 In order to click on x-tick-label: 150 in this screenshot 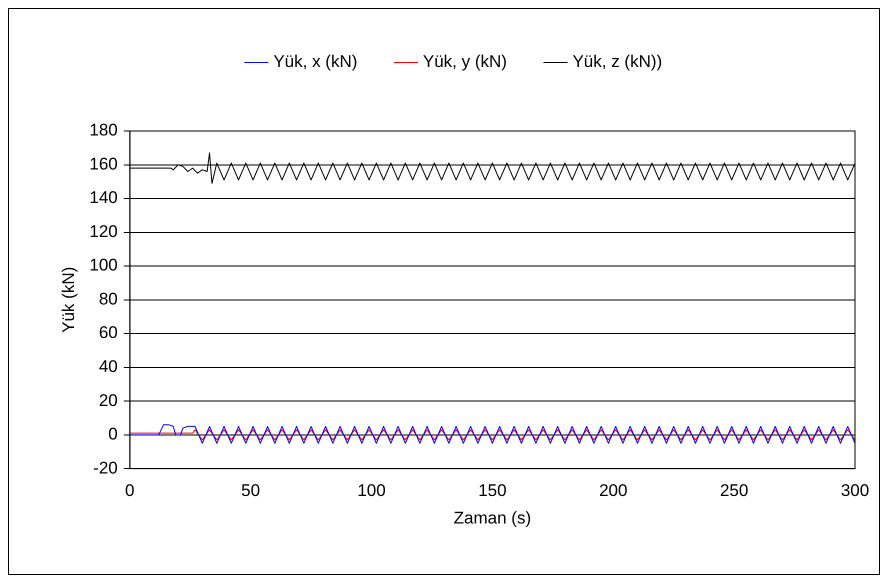, I will do `click(492, 490)`.